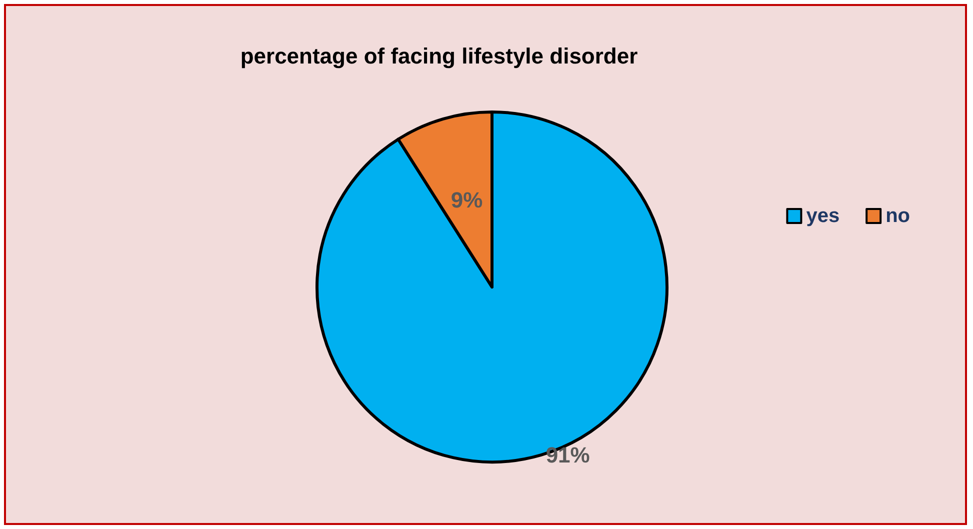  What do you see at coordinates (823, 216) in the screenshot?
I see `legend-label: yes` at bounding box center [823, 216].